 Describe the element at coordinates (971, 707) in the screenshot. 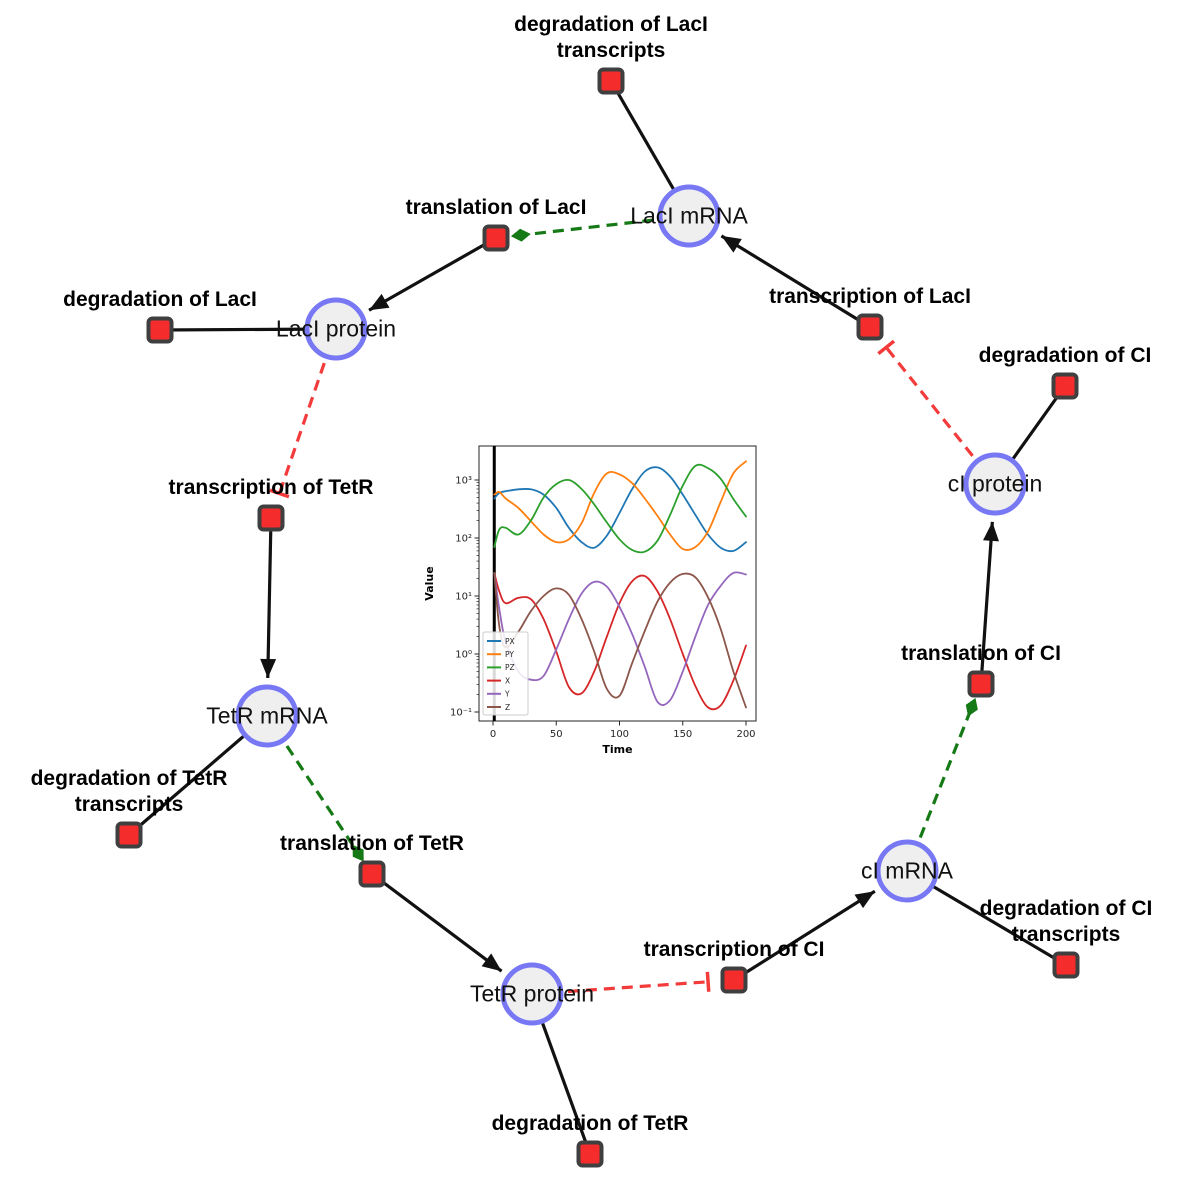

I see `edge-ci_mrna-transl_ci-diamond` at that location.